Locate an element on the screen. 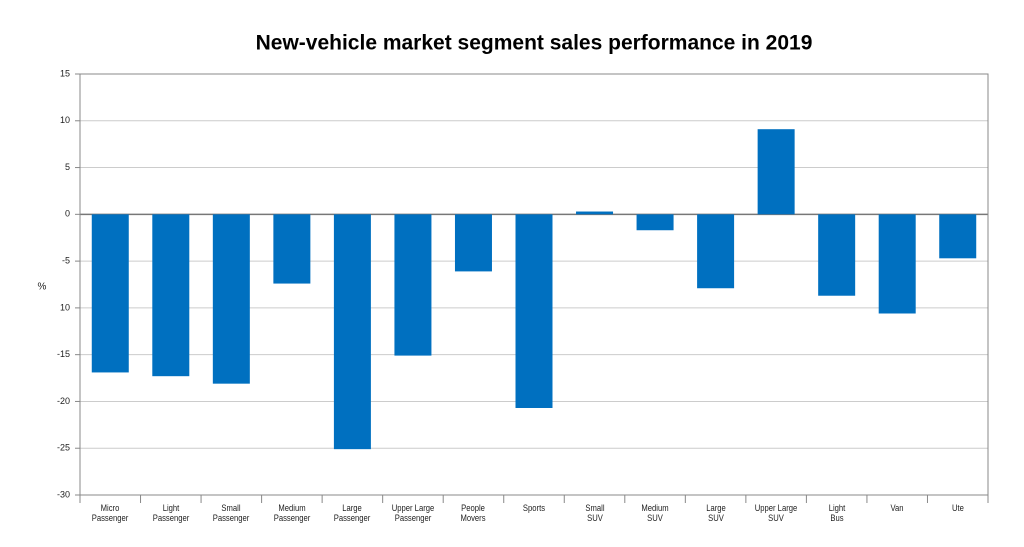 The image size is (1024, 547). x-tick-label: Sports is located at coordinates (534, 508).